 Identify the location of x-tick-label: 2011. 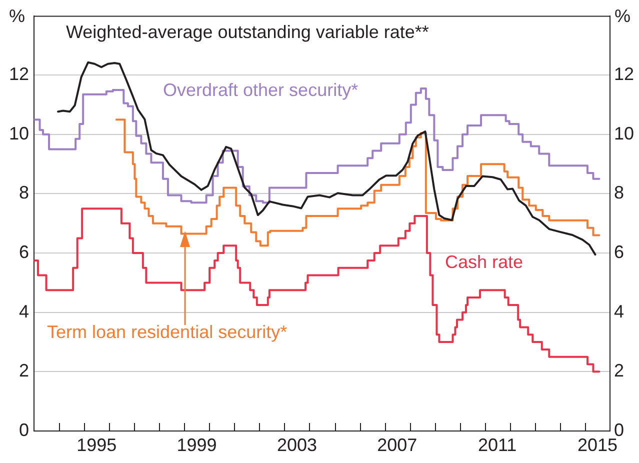
(497, 444).